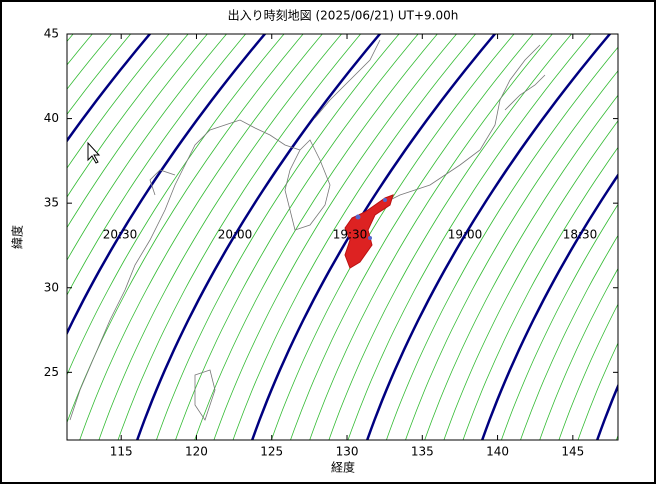 This screenshot has width=656, height=488. What do you see at coordinates (17, 237) in the screenshot?
I see `y-axis-label: 緯度` at bounding box center [17, 237].